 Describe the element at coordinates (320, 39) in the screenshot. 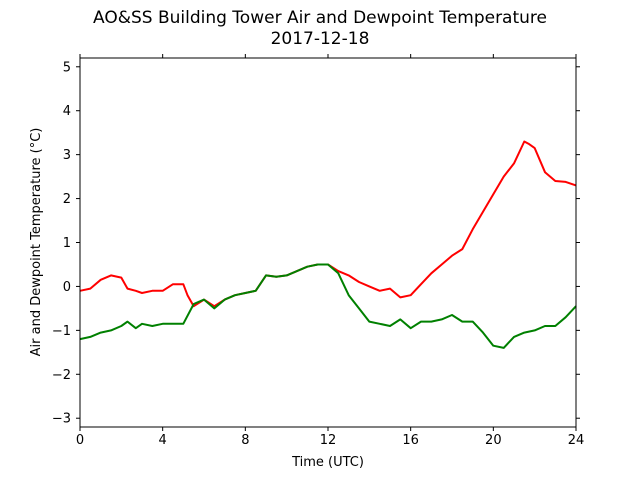

I see `chart-subtitle: 2017-12-18` at that location.